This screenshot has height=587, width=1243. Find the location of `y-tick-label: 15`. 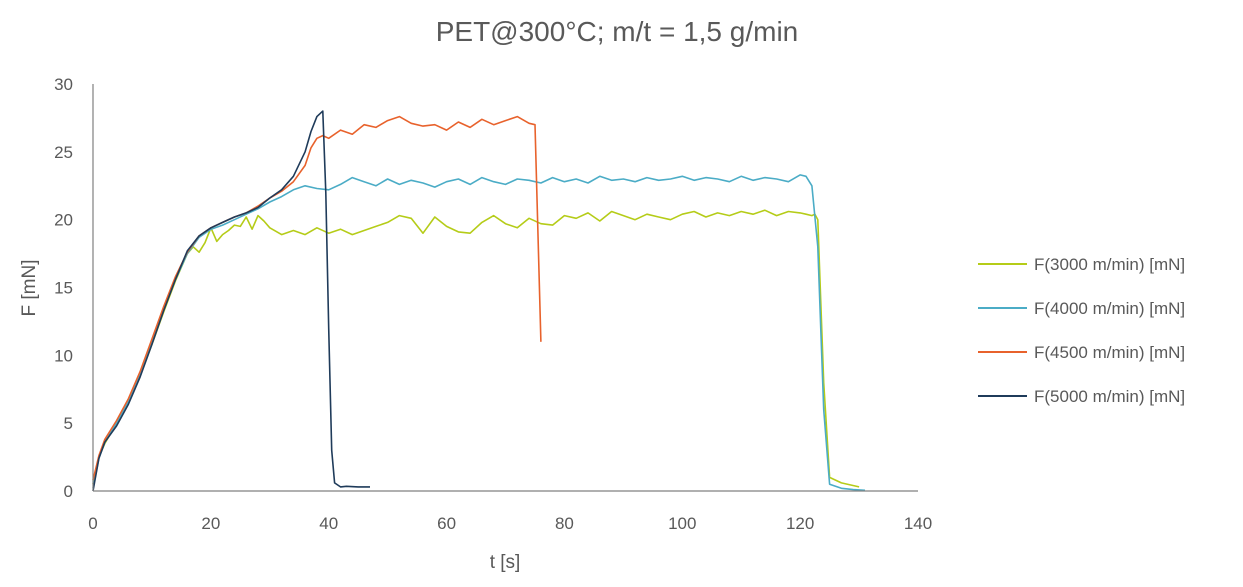

y-tick-label: 15 is located at coordinates (63, 288).